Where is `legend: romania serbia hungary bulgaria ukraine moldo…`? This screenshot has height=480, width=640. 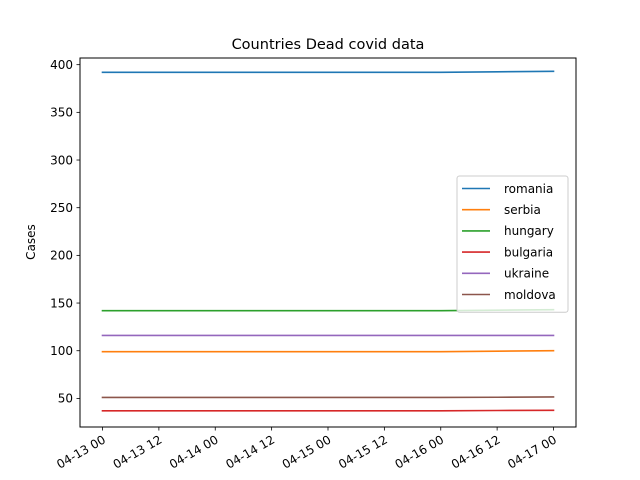
legend: romania serbia hungary bulgaria ukraine moldo… is located at coordinates (512, 244).